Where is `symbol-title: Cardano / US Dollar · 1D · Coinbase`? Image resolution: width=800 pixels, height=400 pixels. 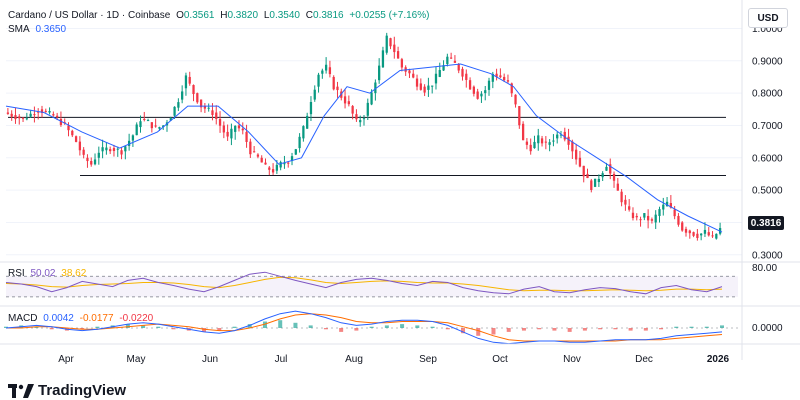
symbol-title: Cardano / US Dollar · 1D · Coinbase is located at coordinates (89, 15).